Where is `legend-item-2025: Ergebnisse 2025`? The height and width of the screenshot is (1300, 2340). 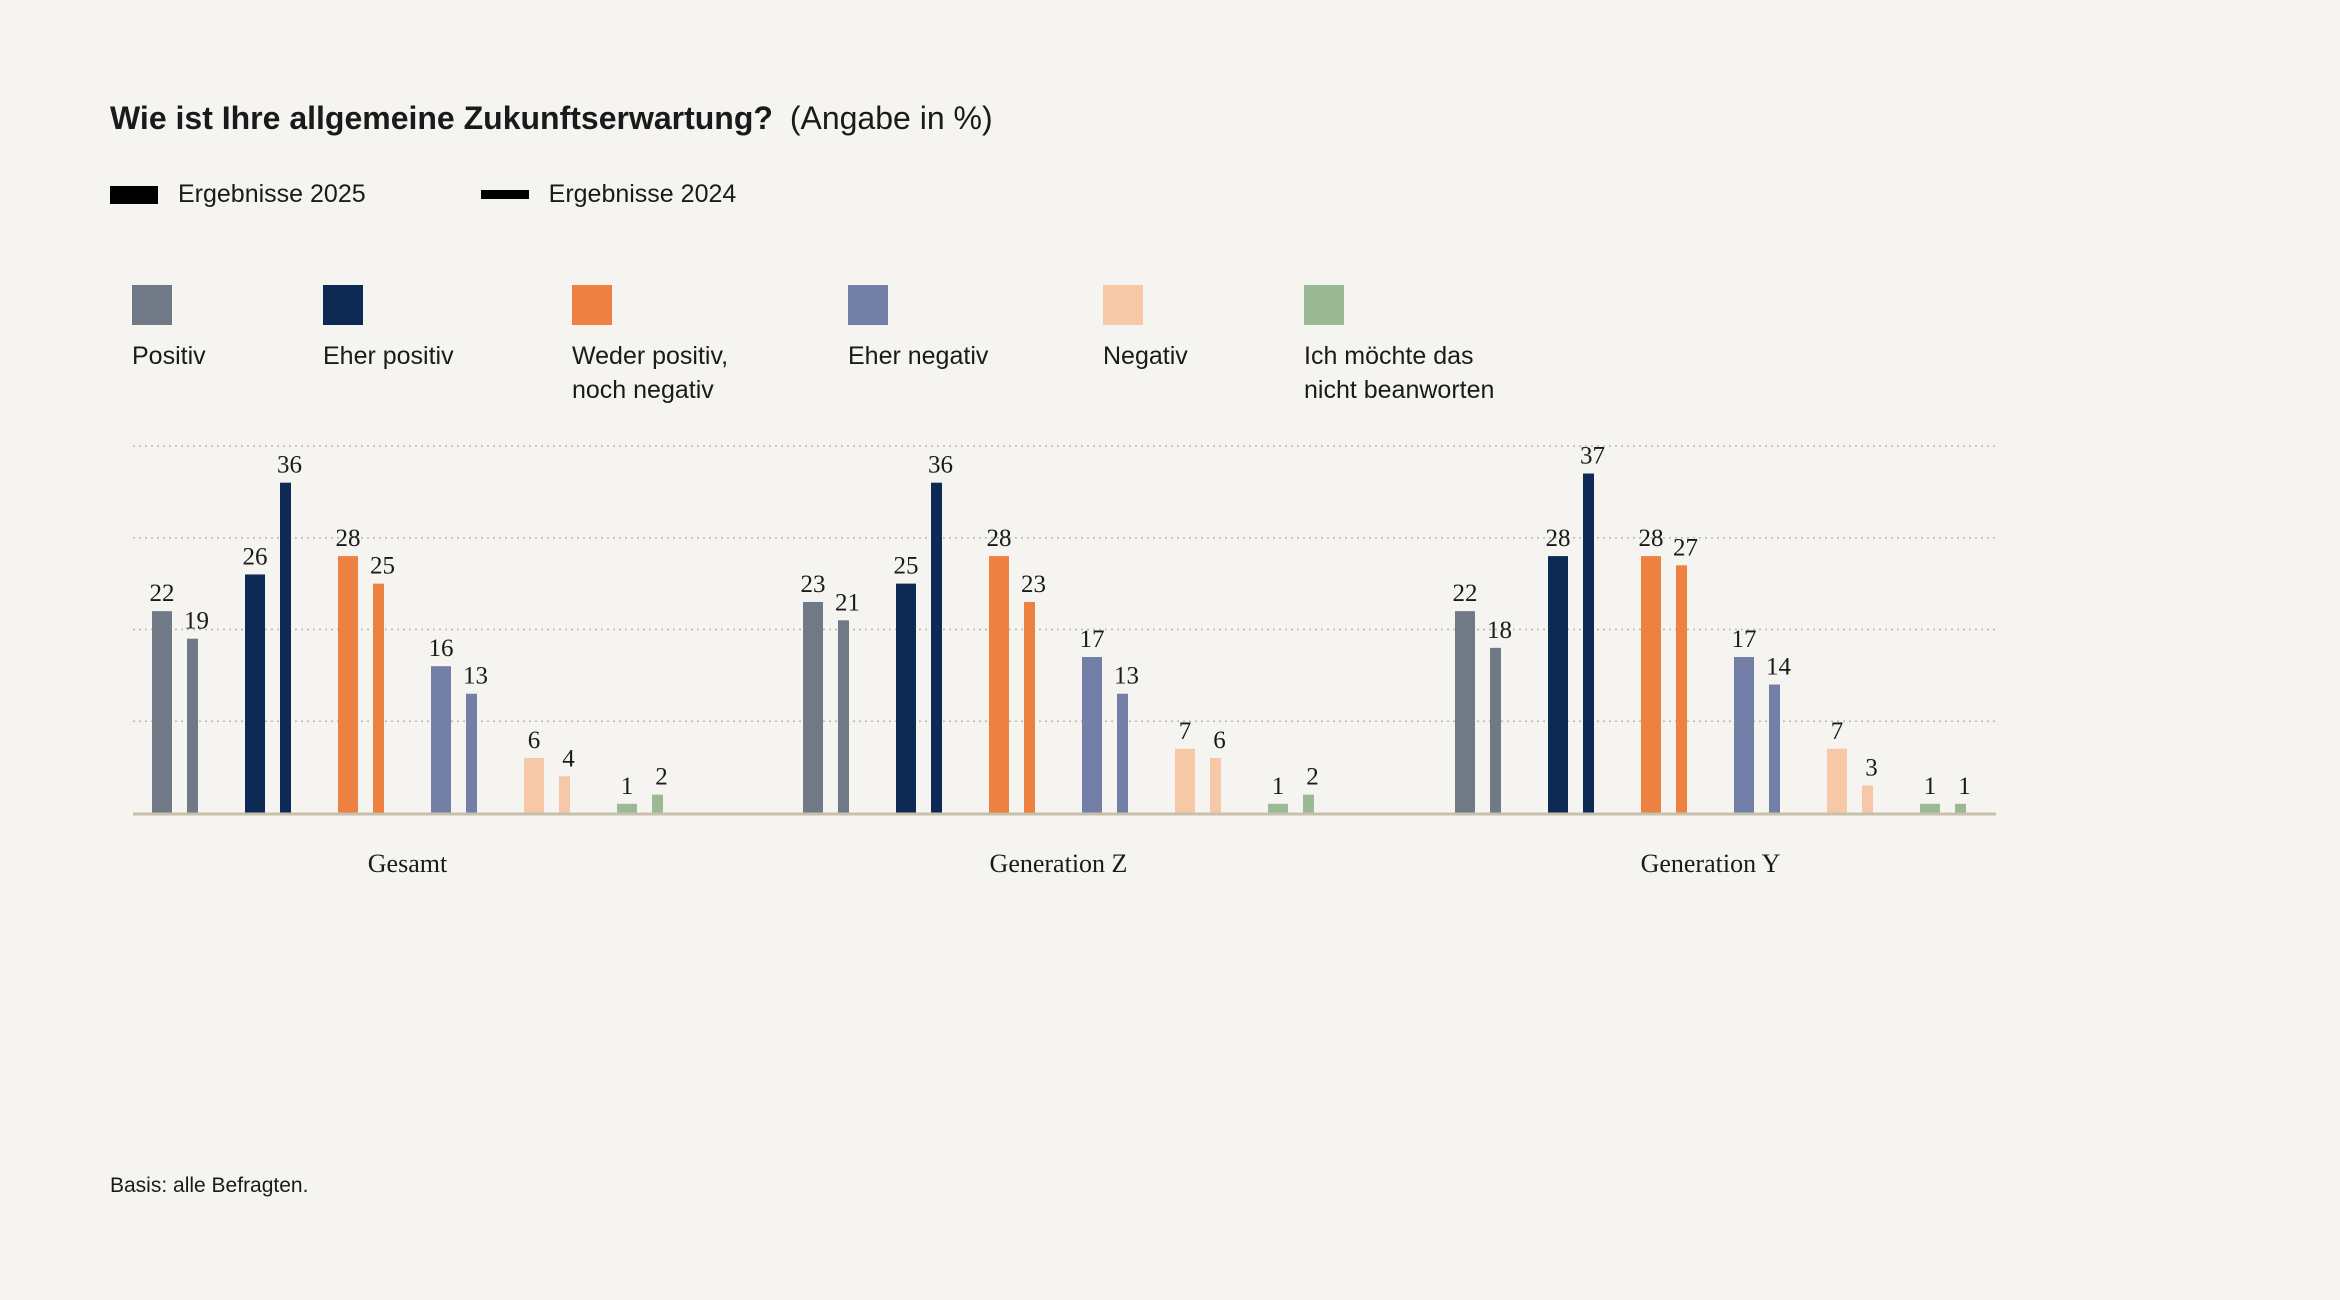
legend-item-2025: Ergebnisse 2025 is located at coordinates (238, 194).